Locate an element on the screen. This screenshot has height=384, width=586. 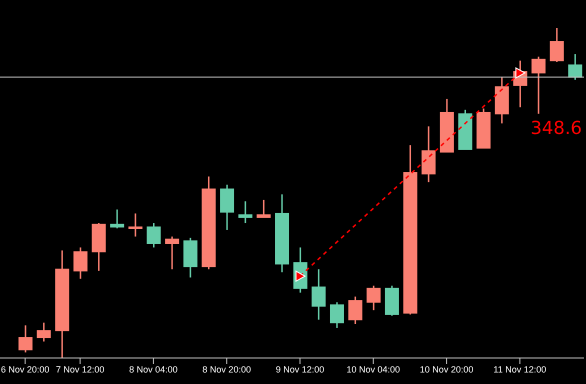
x-tick-label: 11 Nov 12:00 is located at coordinates (519, 369).